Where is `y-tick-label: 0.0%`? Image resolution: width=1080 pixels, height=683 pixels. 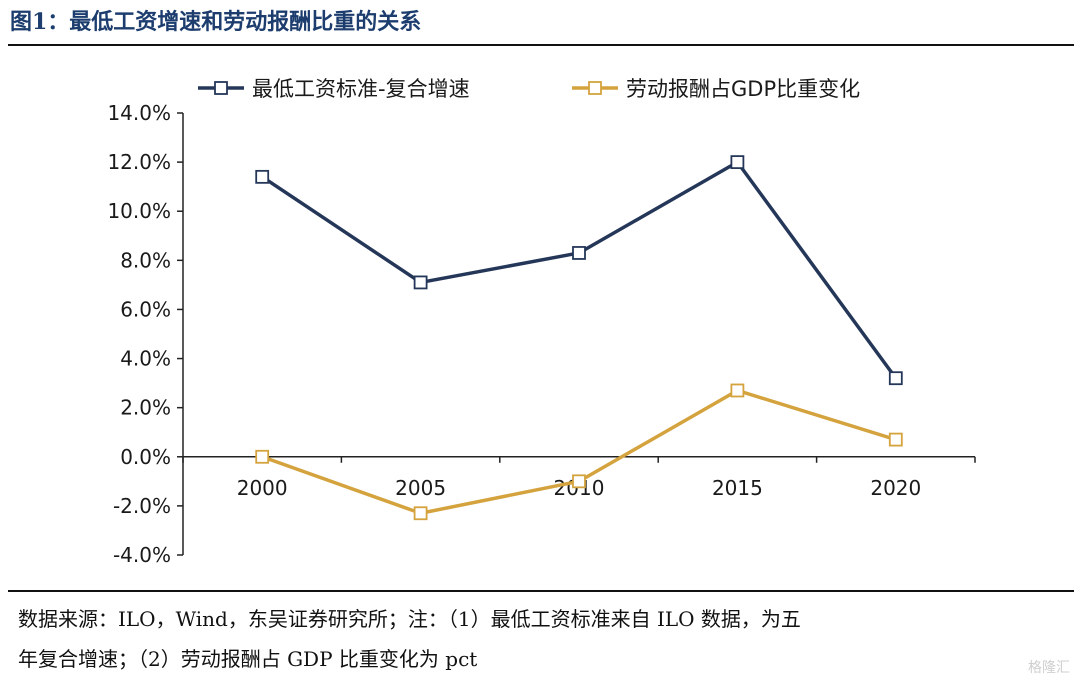
y-tick-label: 0.0% is located at coordinates (145, 457).